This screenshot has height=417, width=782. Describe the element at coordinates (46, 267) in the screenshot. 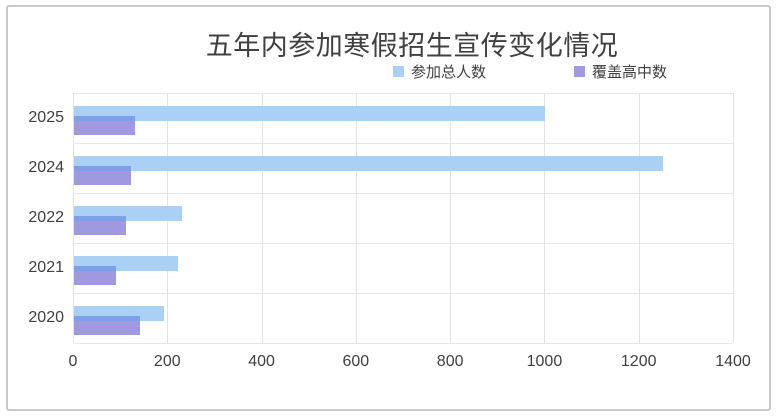

I see `y-tick-label-2021: 2021` at that location.